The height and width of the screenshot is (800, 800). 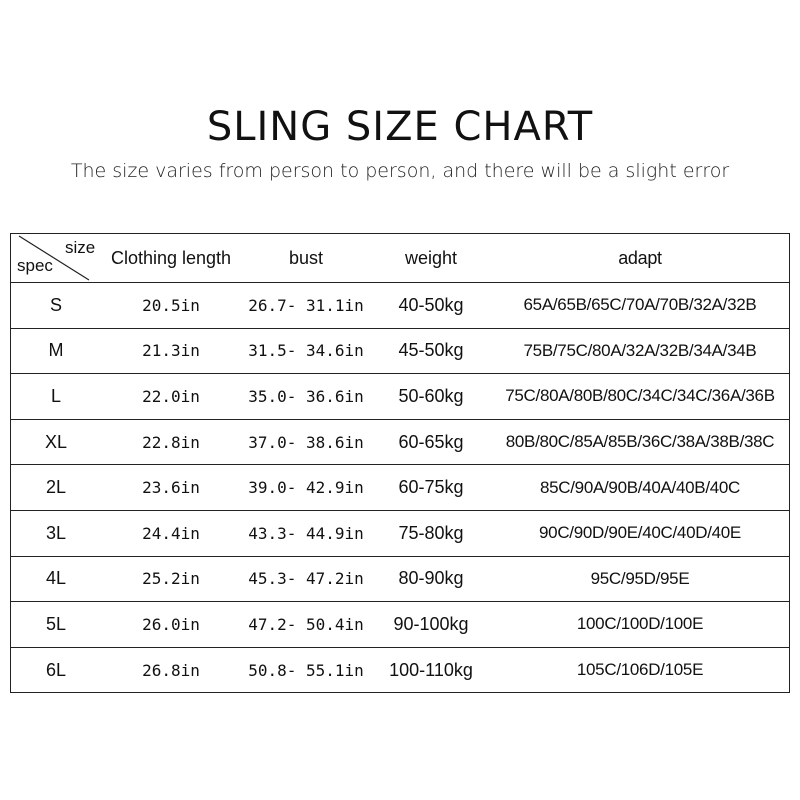 I want to click on bust-cell: 47.2- 50.4in, so click(x=306, y=624).